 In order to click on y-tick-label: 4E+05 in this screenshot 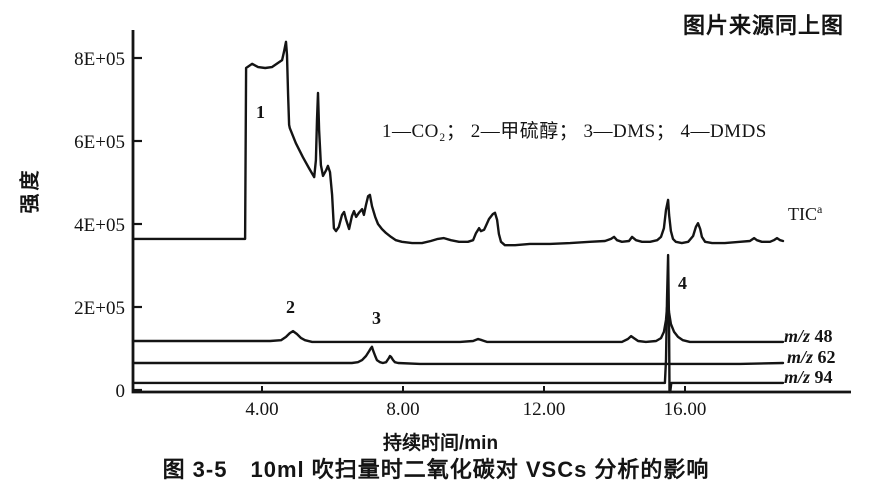, I will do `click(99, 225)`.